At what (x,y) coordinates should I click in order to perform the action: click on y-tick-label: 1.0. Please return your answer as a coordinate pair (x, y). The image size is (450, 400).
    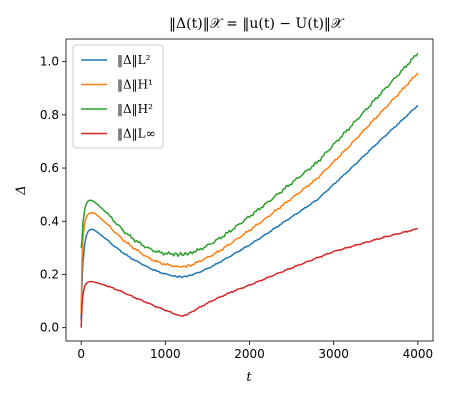
    Looking at the image, I should click on (49, 62).